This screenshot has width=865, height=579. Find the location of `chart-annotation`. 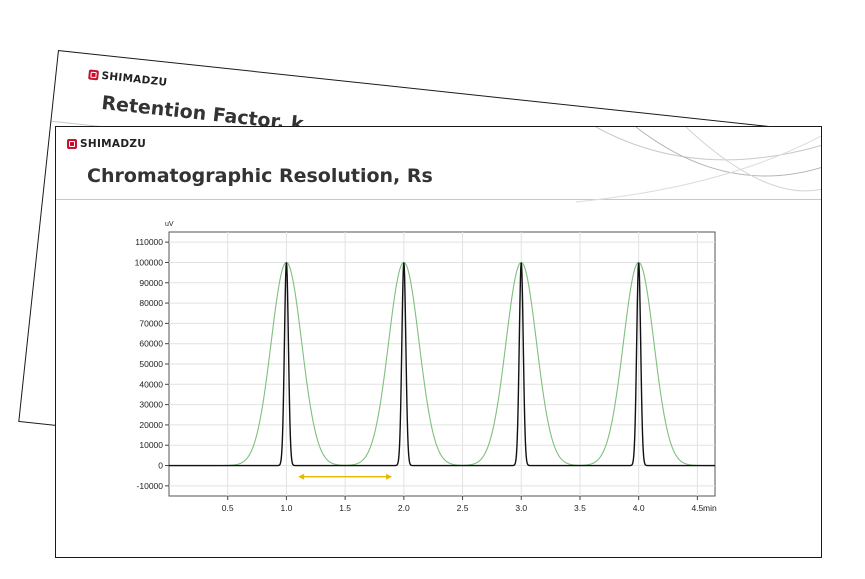

chart-annotation is located at coordinates (345, 476).